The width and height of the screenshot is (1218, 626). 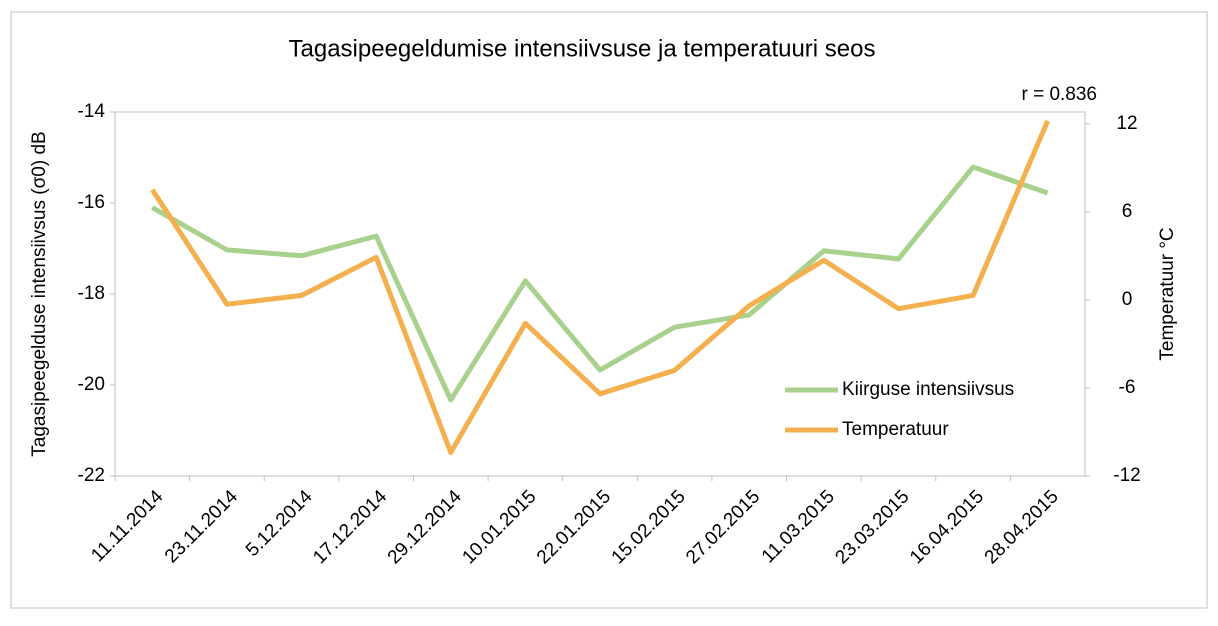 I want to click on y2-tick-label: 0, so click(x=1127, y=299).